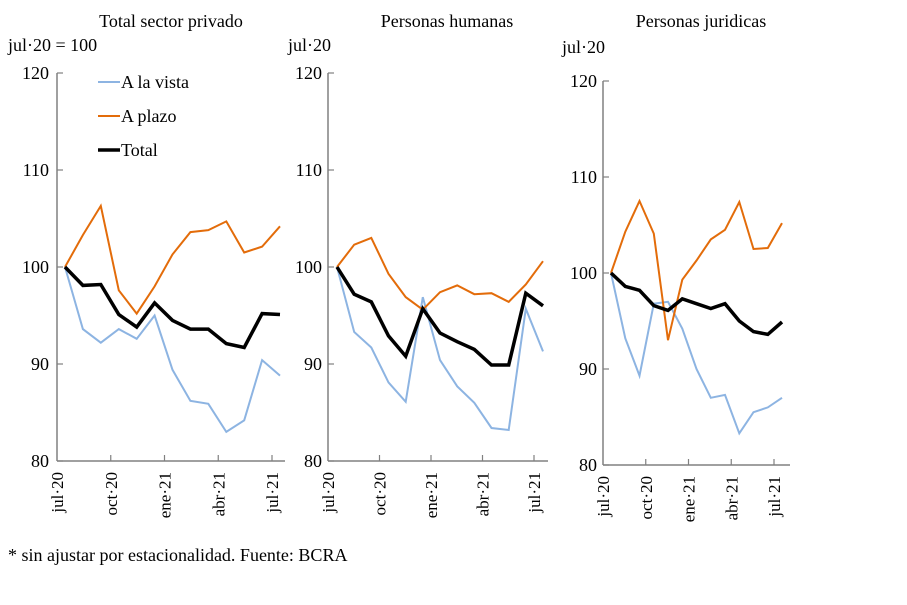  Describe the element at coordinates (171, 21) in the screenshot. I see `chart-title: Total sector privado` at that location.